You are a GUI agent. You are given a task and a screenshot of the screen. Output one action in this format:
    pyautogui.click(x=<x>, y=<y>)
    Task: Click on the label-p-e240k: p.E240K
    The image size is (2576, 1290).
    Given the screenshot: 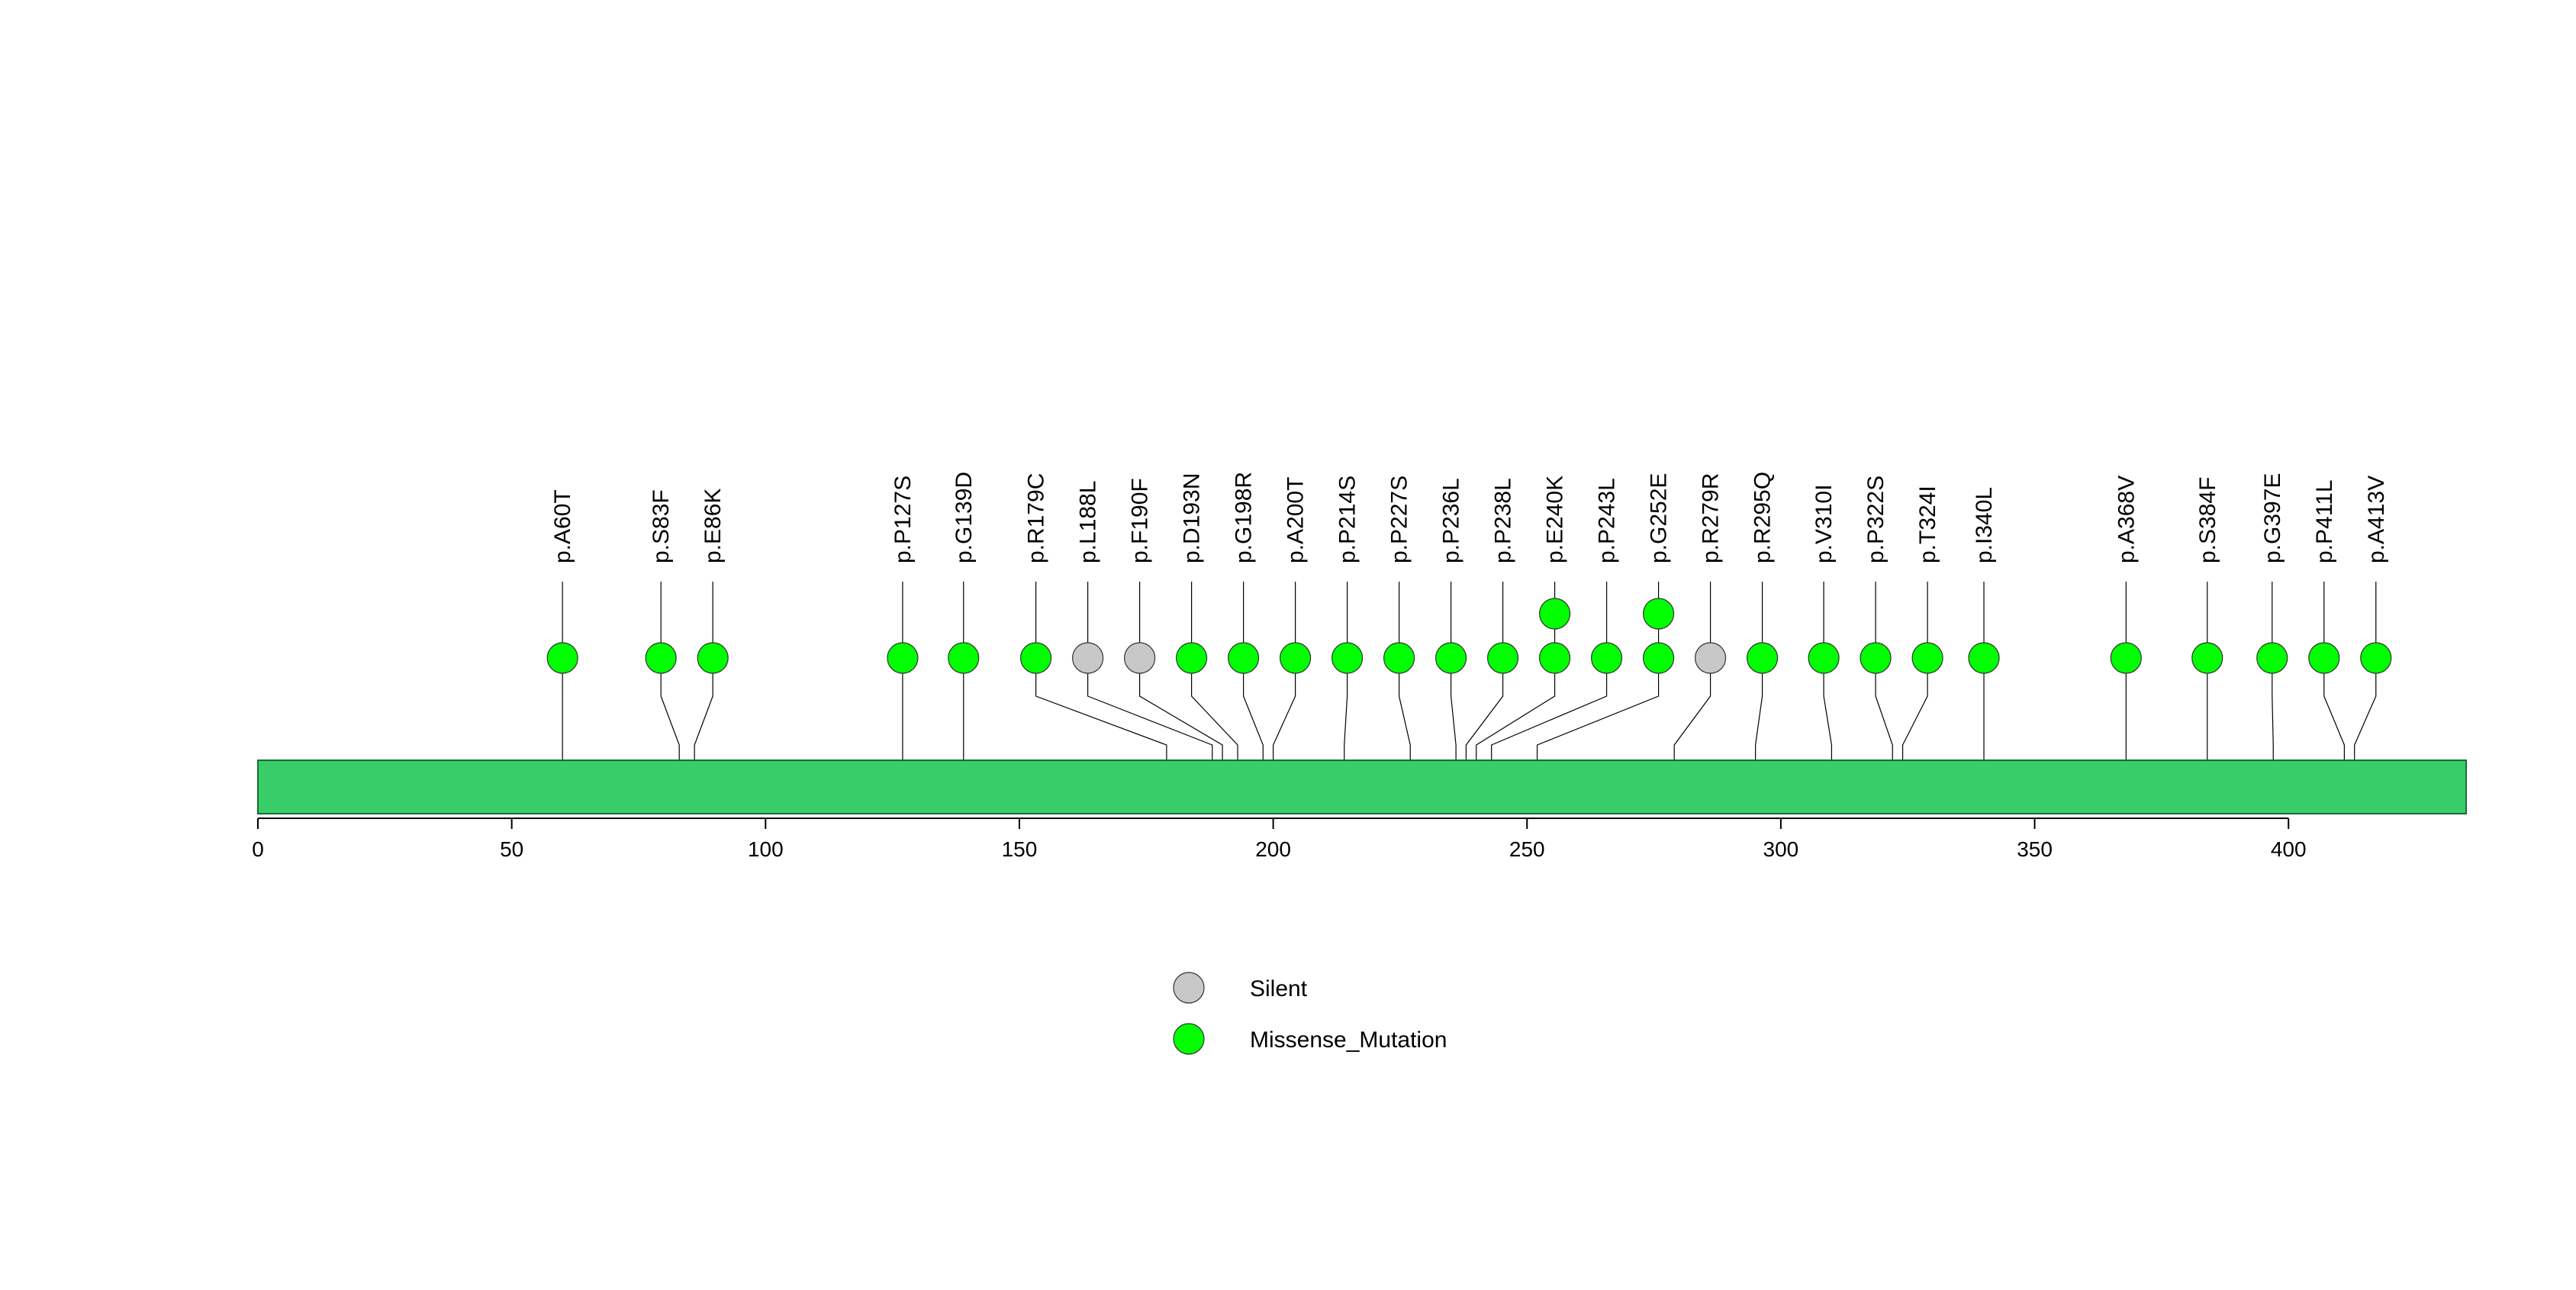 What is the action you would take?
    pyautogui.click(x=1555, y=520)
    